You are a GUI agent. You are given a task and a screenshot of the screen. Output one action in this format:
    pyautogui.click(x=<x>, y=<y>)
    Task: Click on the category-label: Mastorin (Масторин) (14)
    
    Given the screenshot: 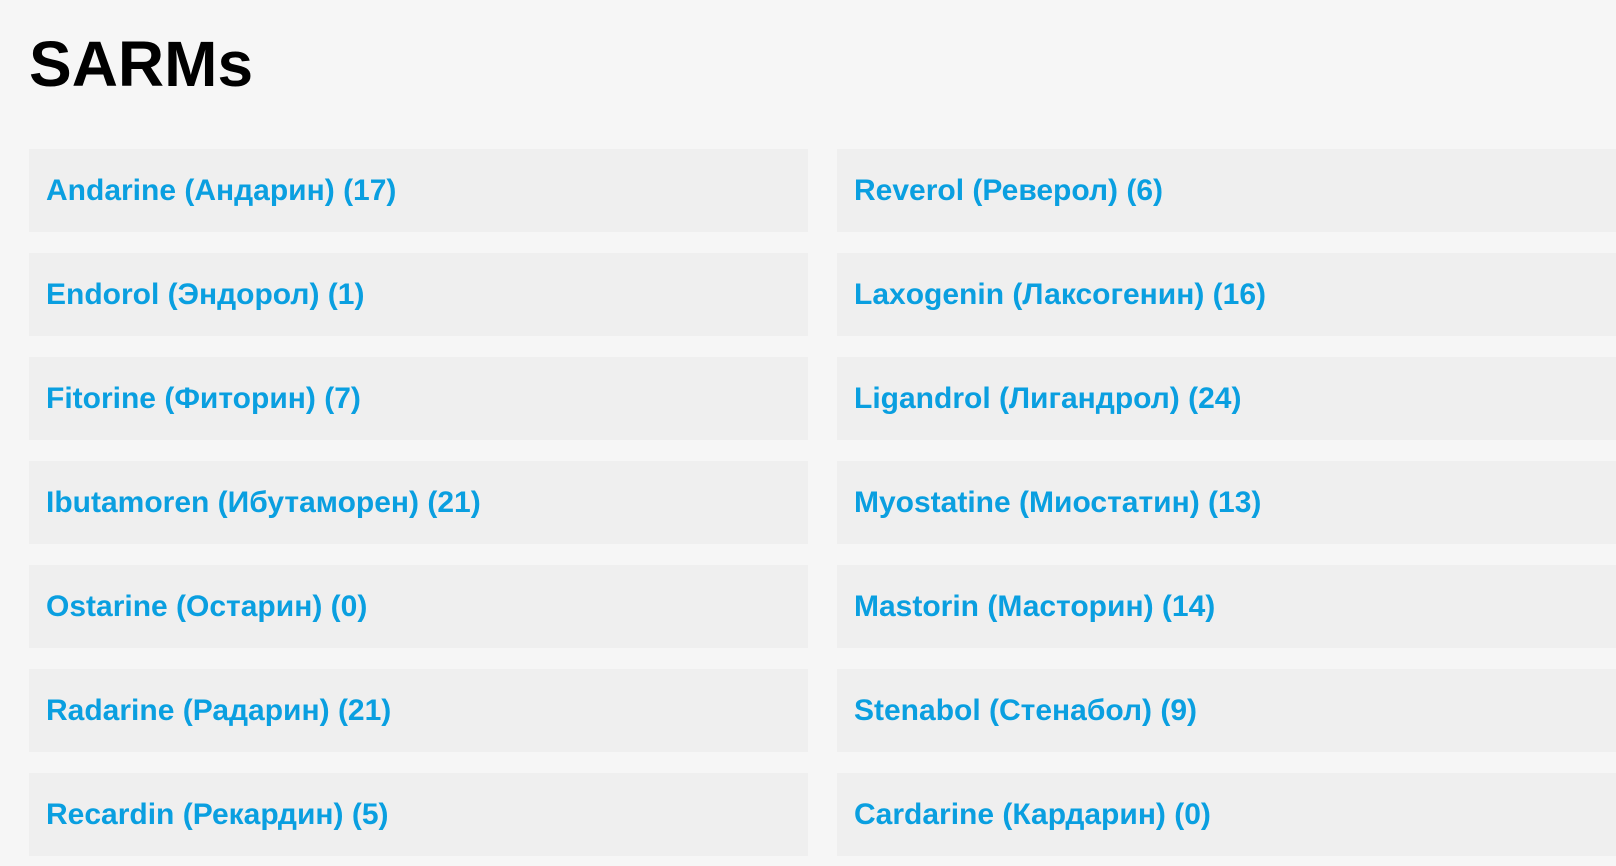 What is the action you would take?
    pyautogui.click(x=1035, y=606)
    